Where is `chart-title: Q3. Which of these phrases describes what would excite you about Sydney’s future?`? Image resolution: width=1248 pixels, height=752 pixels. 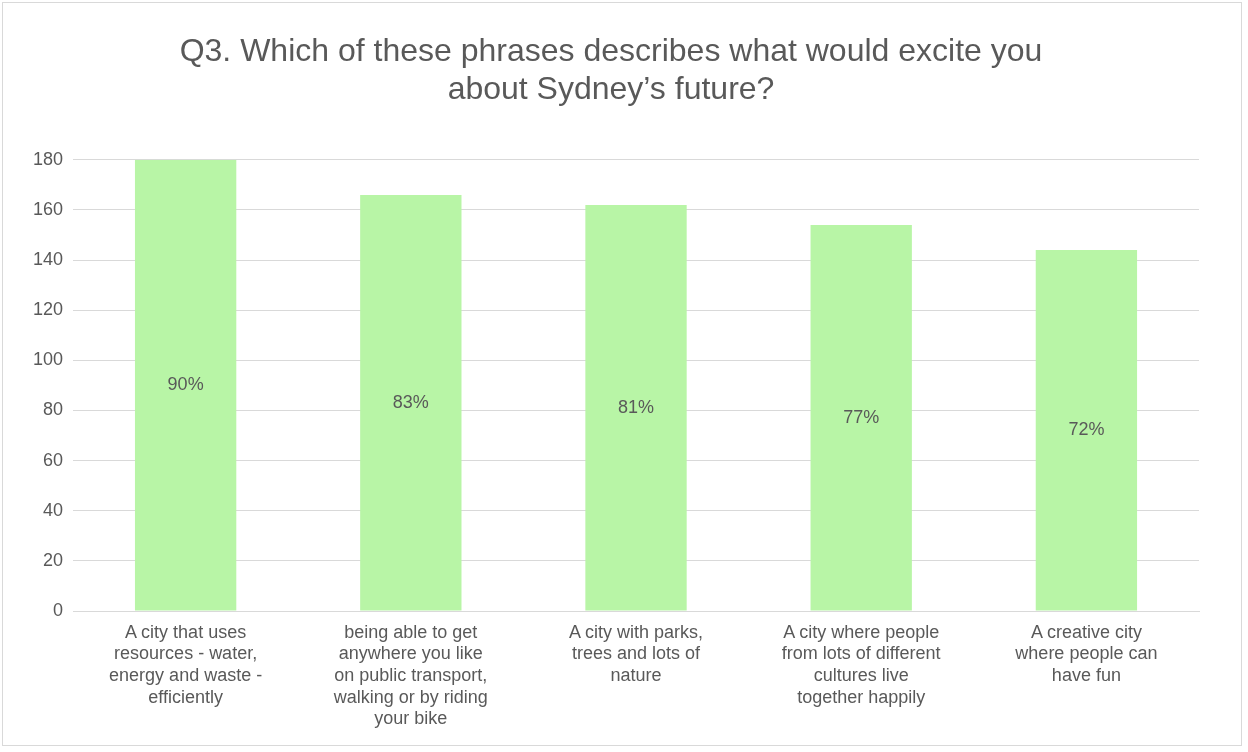 chart-title: Q3. Which of these phrases describes what would excite you about Sydney’s future? is located at coordinates (611, 69).